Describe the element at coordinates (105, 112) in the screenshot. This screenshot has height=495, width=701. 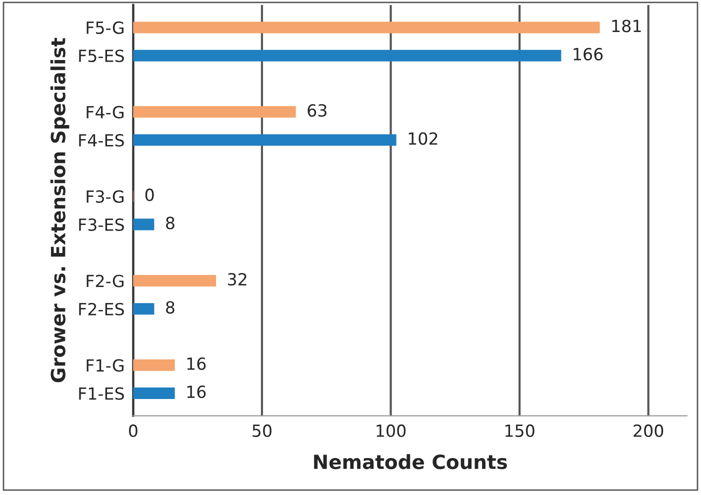
I see `y-tick-label: F4-G` at that location.